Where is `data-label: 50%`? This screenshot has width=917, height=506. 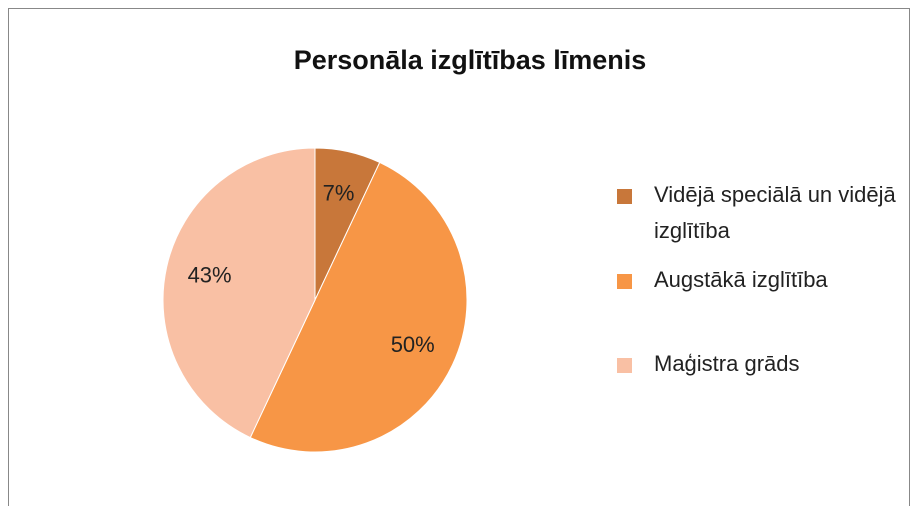 data-label: 50% is located at coordinates (413, 344).